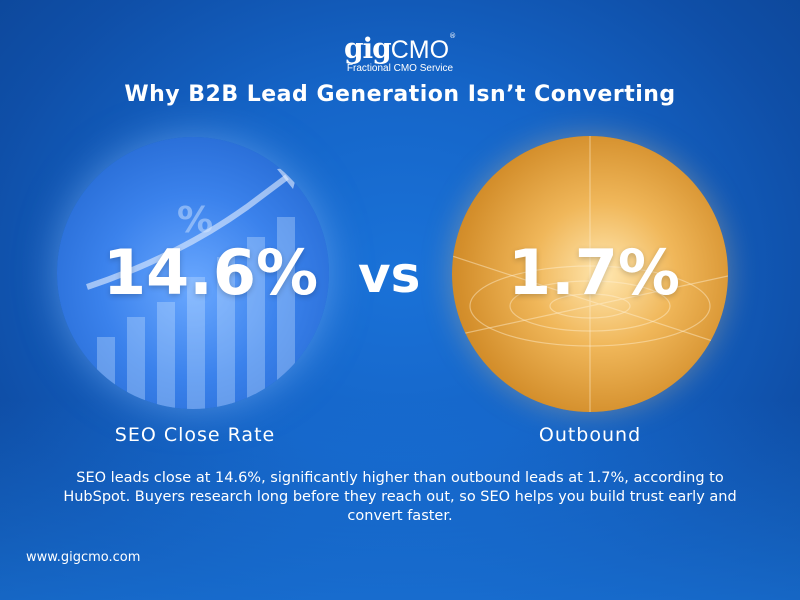 This screenshot has width=800, height=600. Describe the element at coordinates (594, 272) in the screenshot. I see `outbound-close-rate-value: 1.7%` at that location.